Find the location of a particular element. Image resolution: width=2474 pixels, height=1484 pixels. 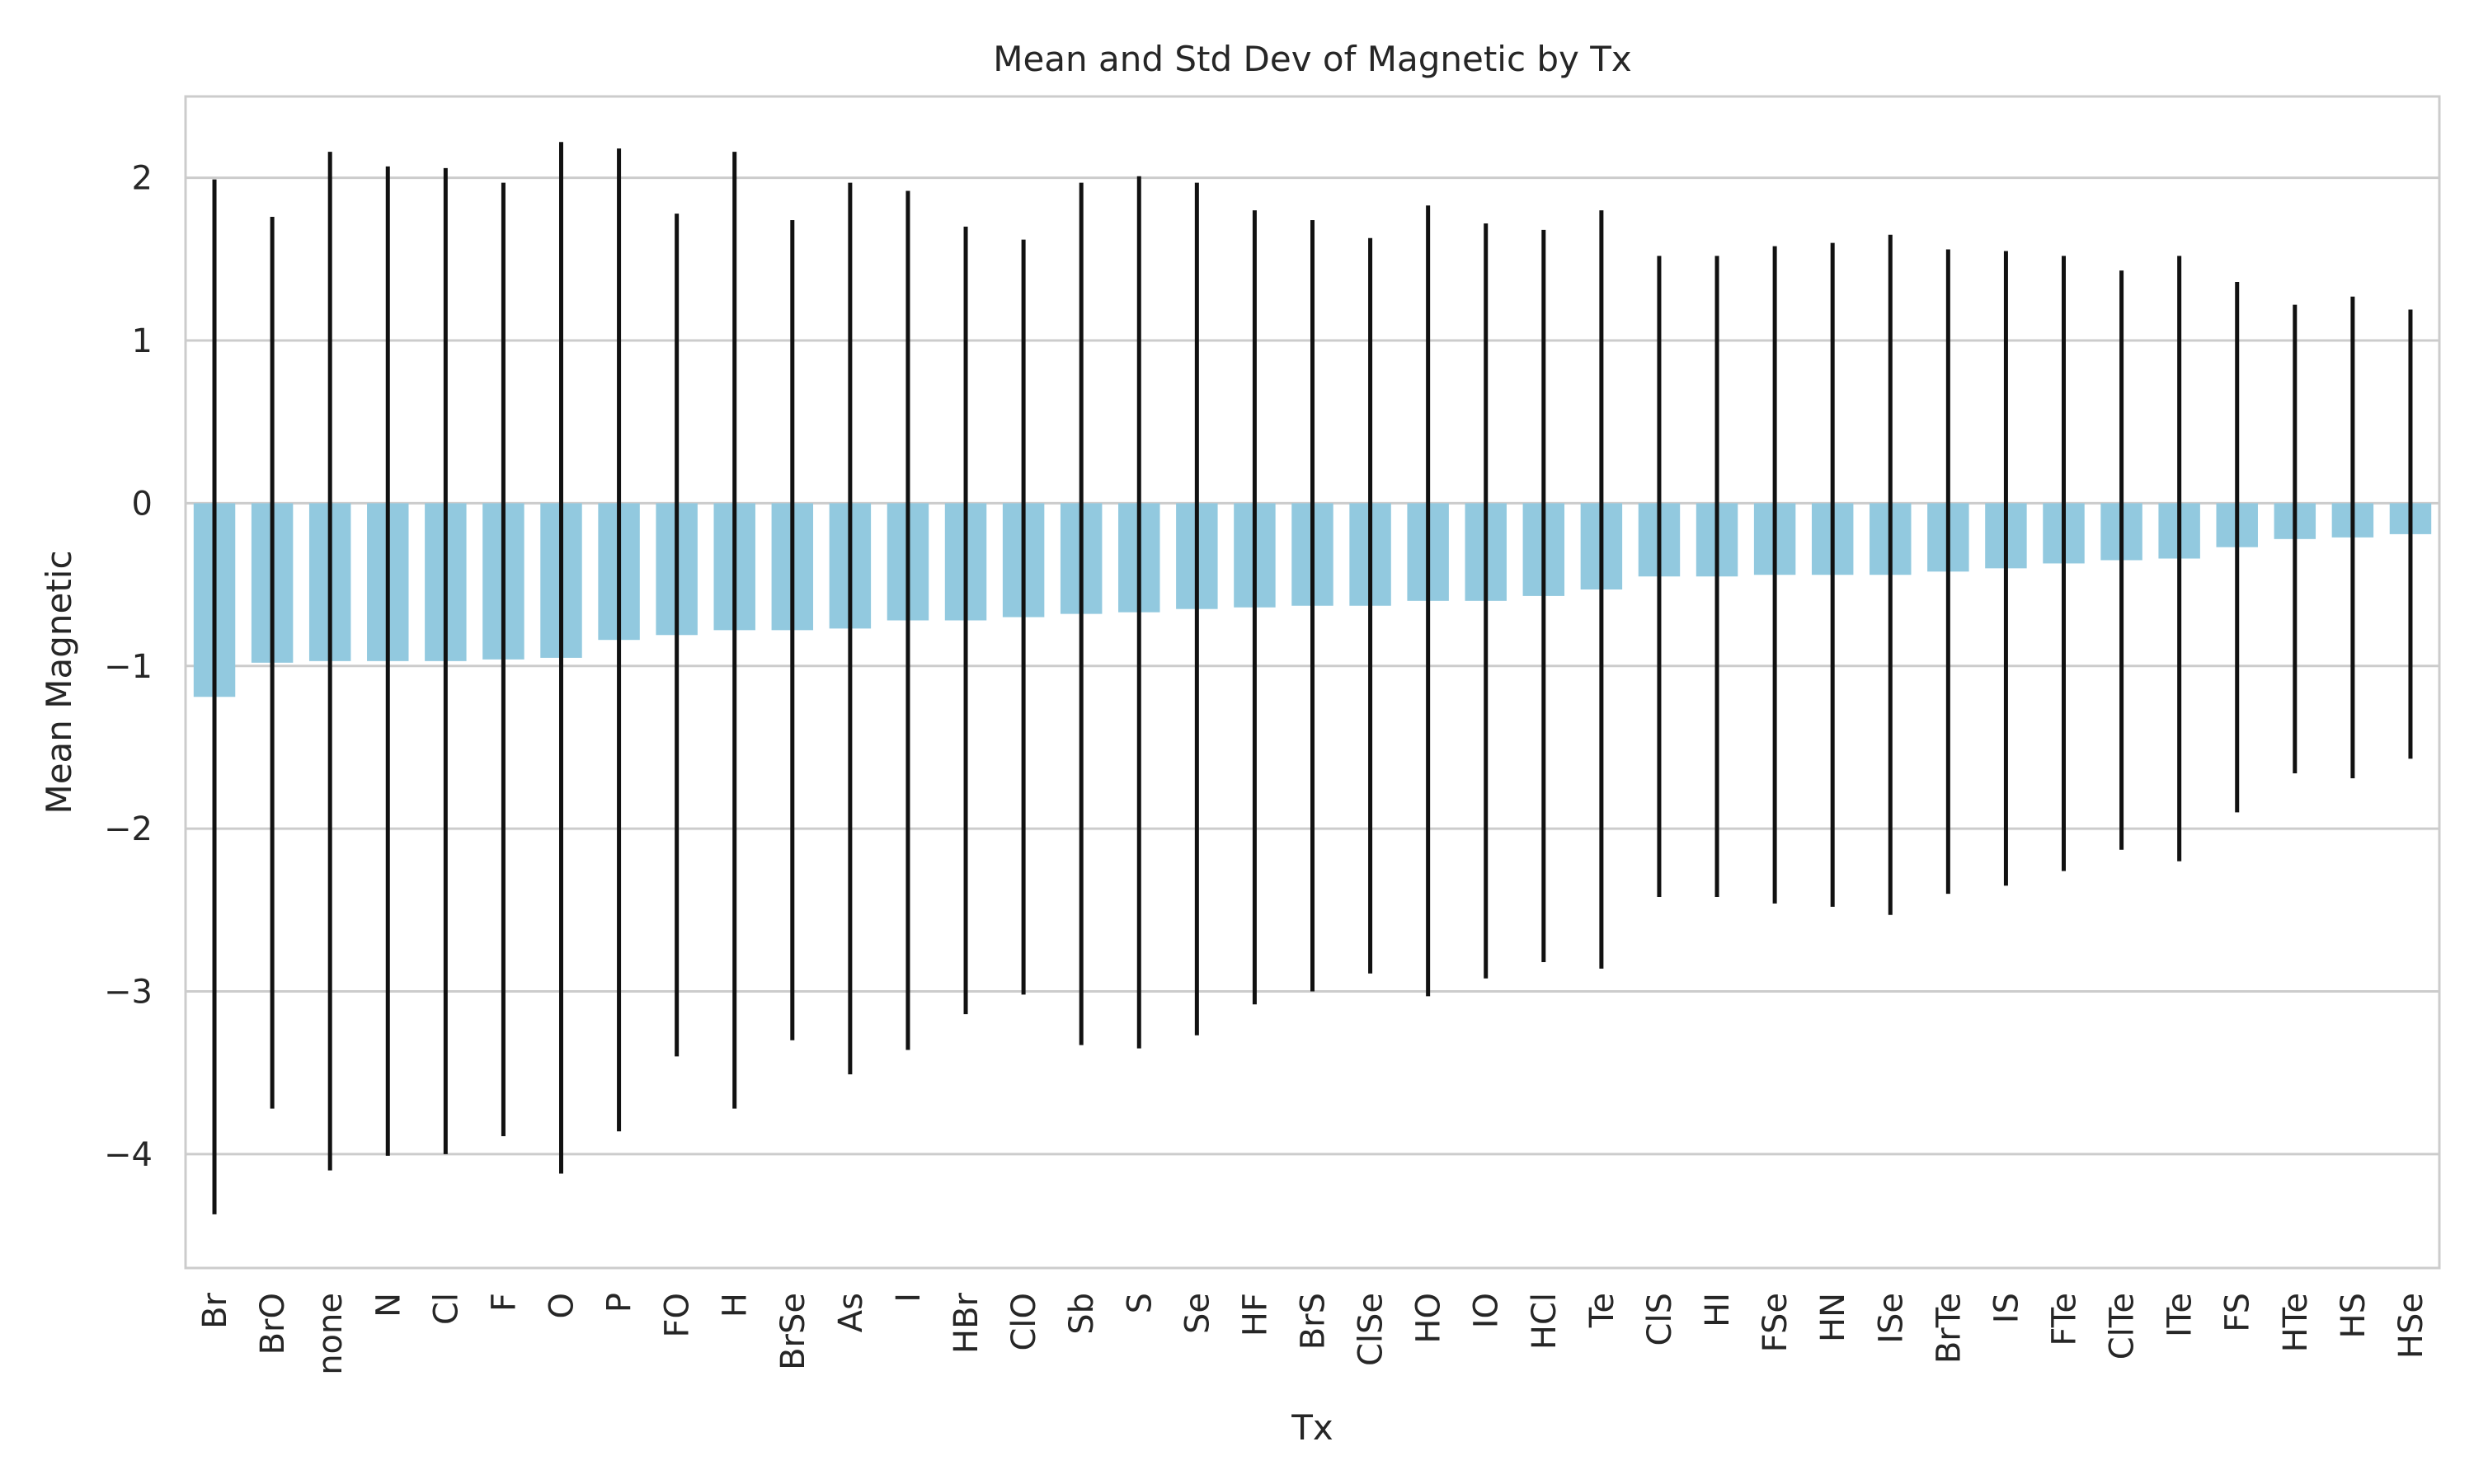

y-tick-label: −3 is located at coordinates (128, 992).